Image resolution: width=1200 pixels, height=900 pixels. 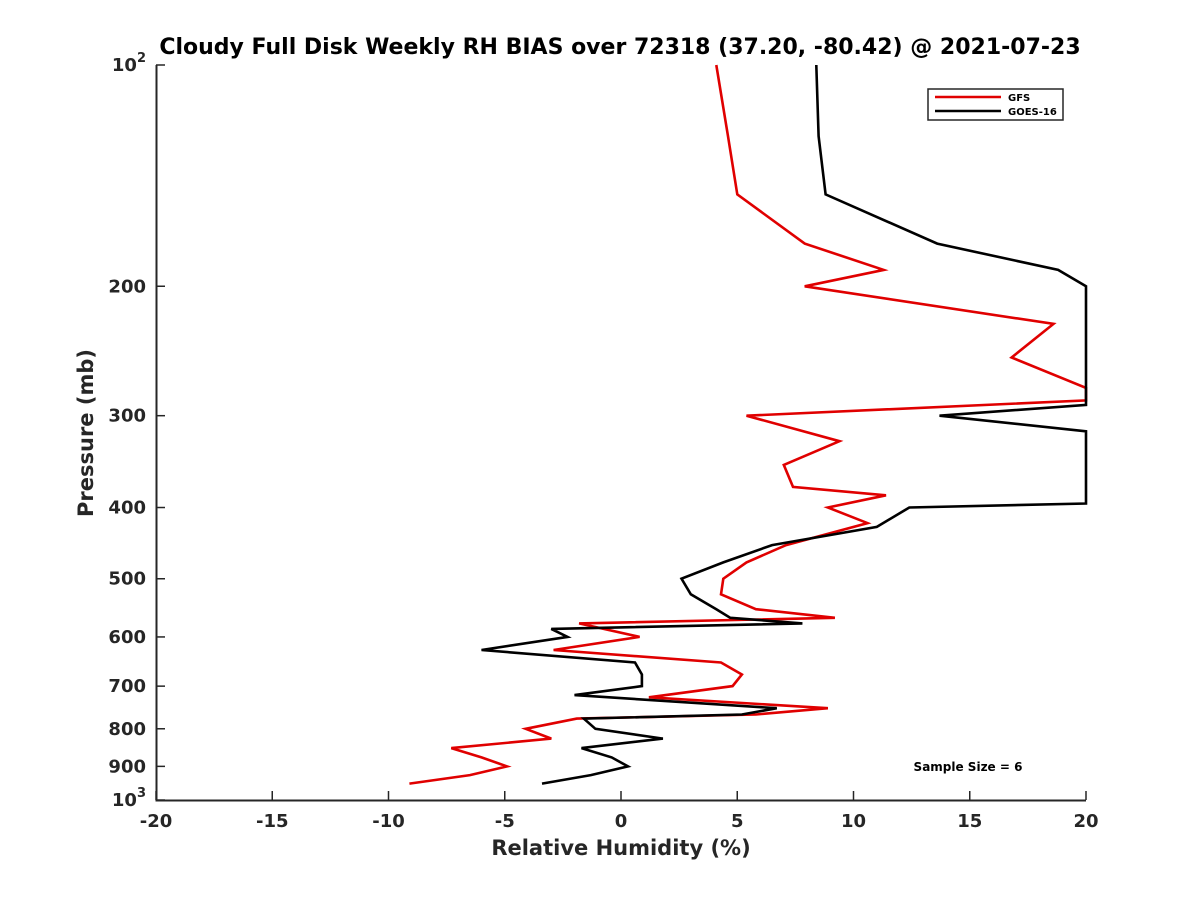 I want to click on y-tick-label: 500, so click(x=127, y=579).